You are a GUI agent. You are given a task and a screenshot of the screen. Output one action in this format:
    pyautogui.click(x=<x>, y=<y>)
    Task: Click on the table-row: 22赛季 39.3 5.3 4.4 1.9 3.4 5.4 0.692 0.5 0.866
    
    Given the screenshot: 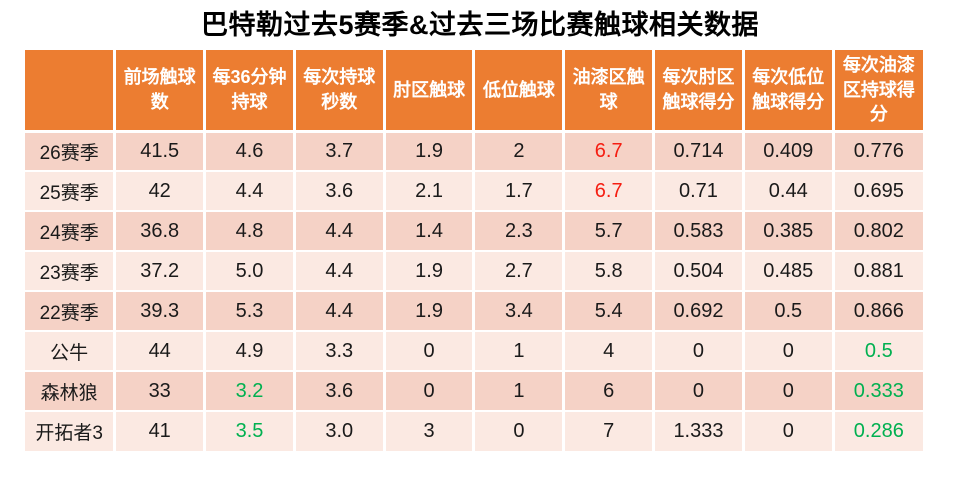 What is the action you would take?
    pyautogui.click(x=474, y=311)
    